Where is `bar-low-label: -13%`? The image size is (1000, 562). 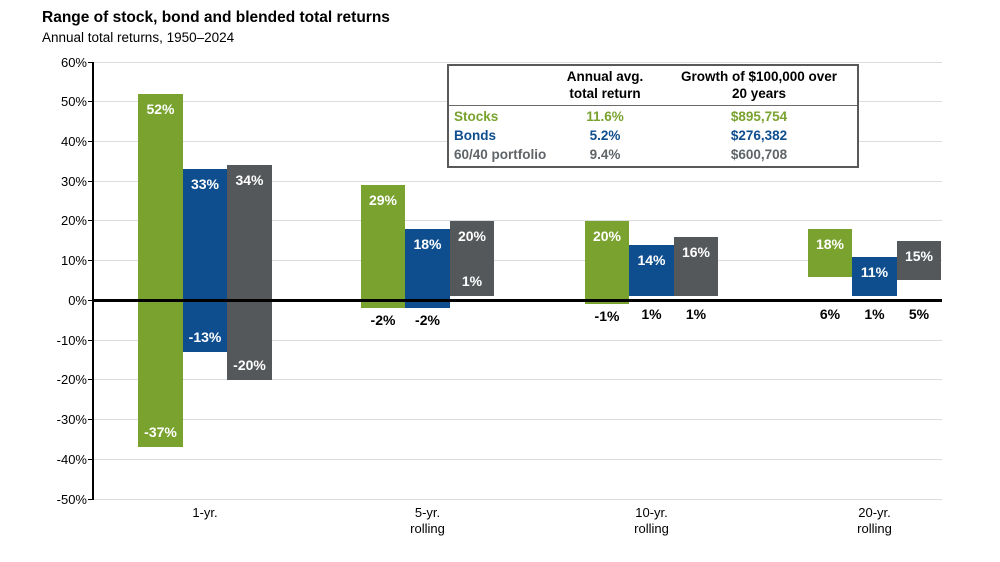
bar-low-label: -13% is located at coordinates (205, 337).